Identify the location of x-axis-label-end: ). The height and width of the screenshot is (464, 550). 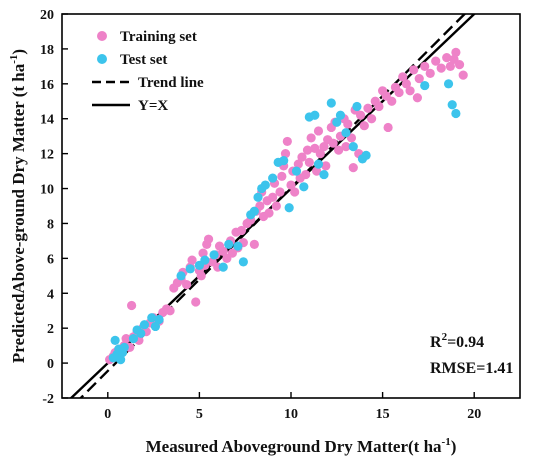
(454, 446).